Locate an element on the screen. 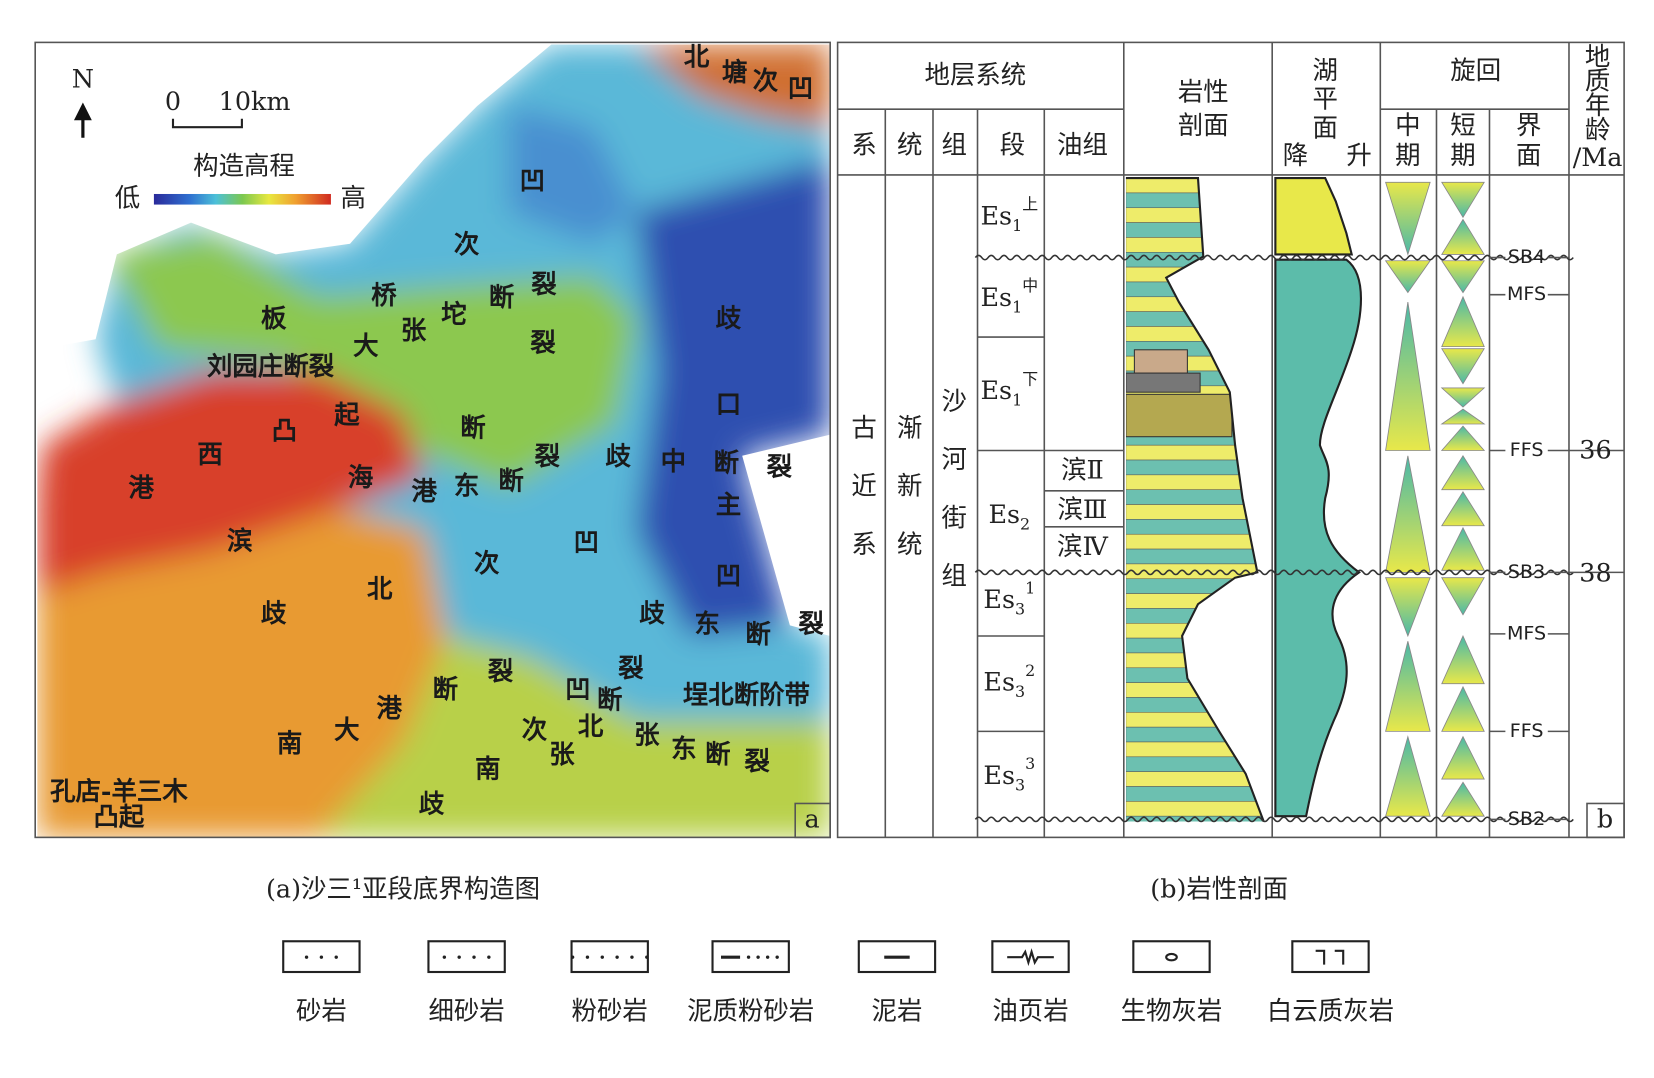  column-subheader: 短 is located at coordinates (1462, 125).